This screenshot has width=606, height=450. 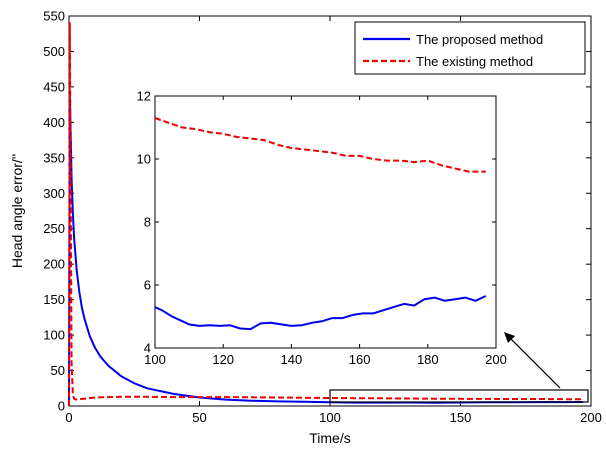 I want to click on main-y-tick-label: 200, so click(x=54, y=264).